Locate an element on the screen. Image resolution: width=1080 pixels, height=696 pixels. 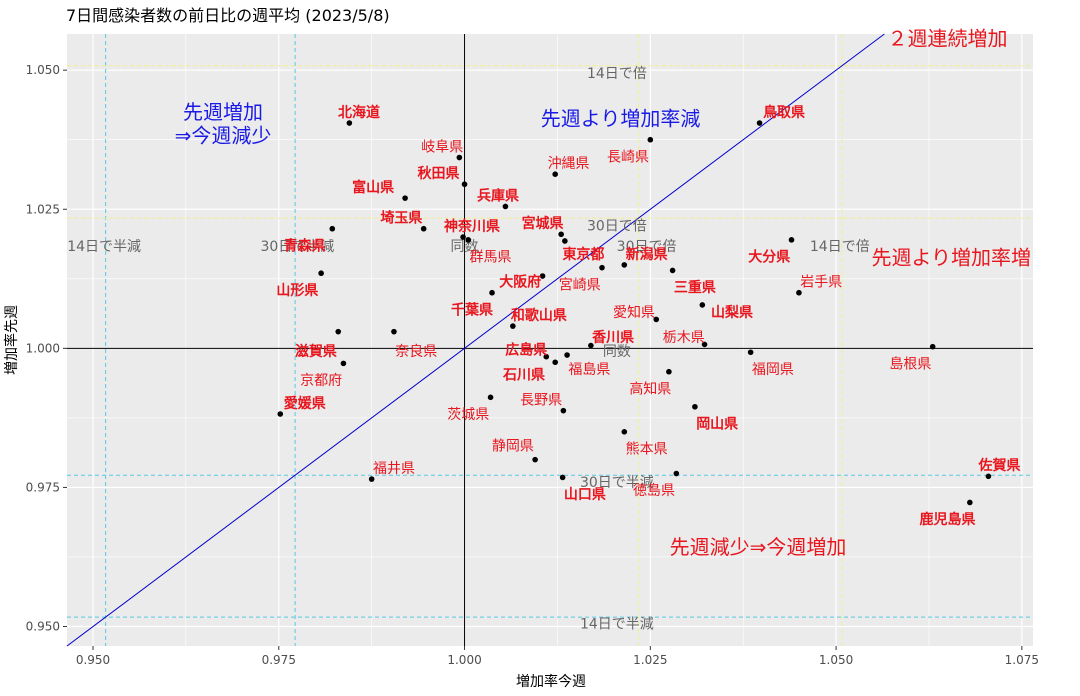
reference-label: 同数 is located at coordinates (617, 352).